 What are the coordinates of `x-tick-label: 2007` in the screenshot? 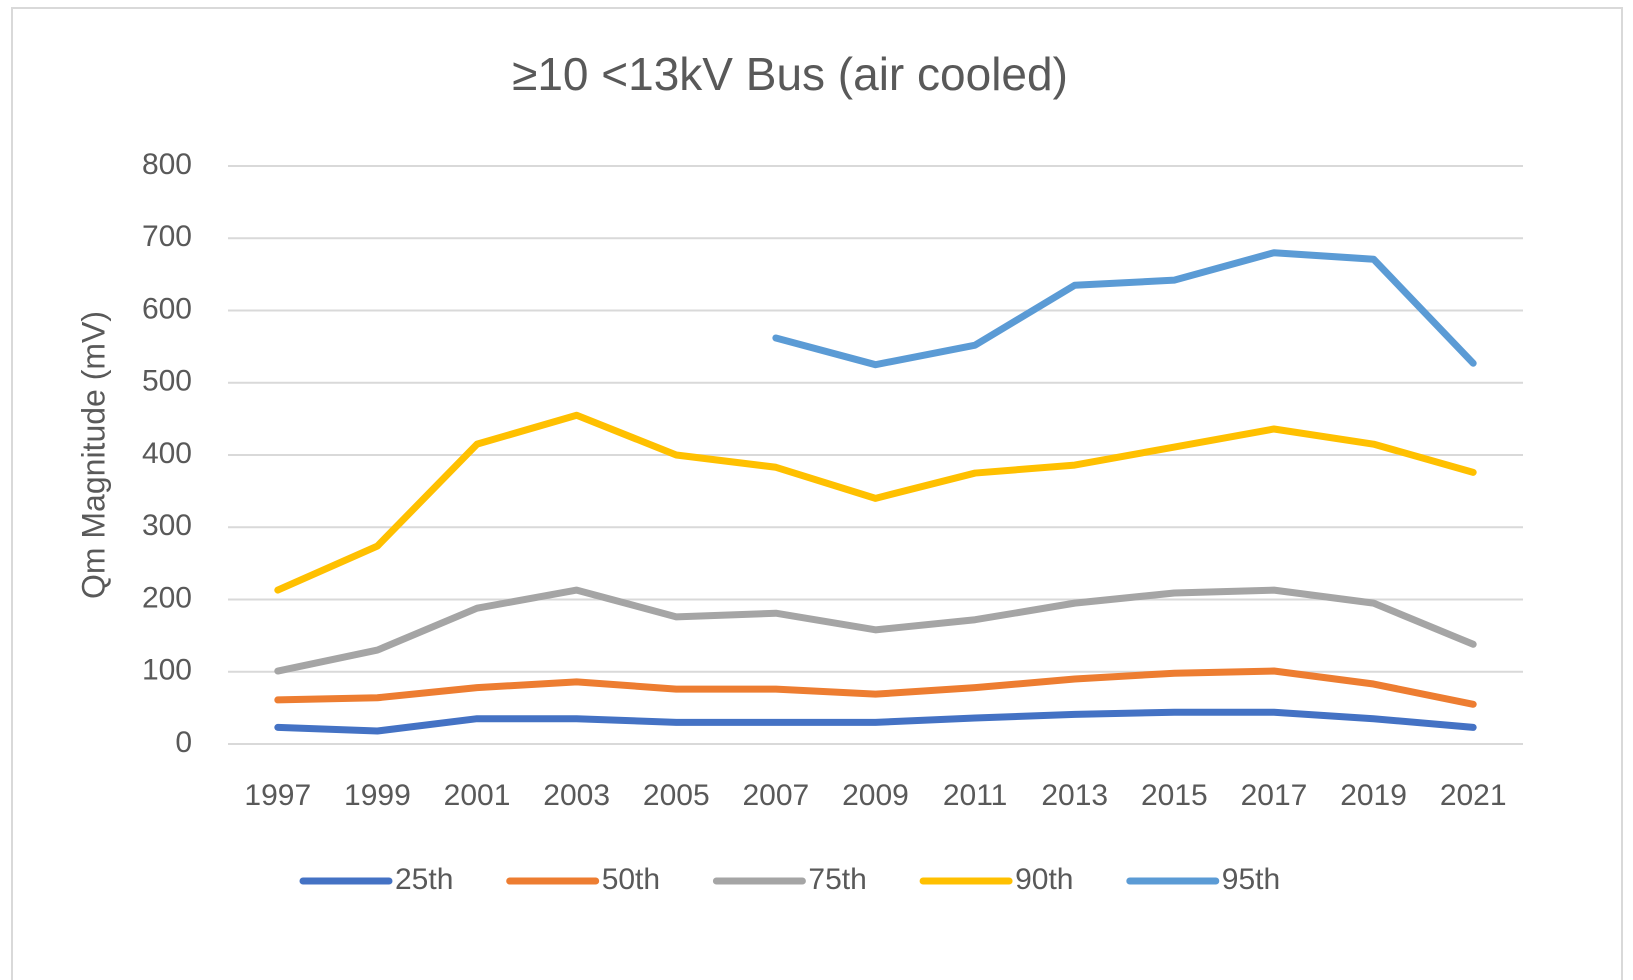 It's located at (776, 795).